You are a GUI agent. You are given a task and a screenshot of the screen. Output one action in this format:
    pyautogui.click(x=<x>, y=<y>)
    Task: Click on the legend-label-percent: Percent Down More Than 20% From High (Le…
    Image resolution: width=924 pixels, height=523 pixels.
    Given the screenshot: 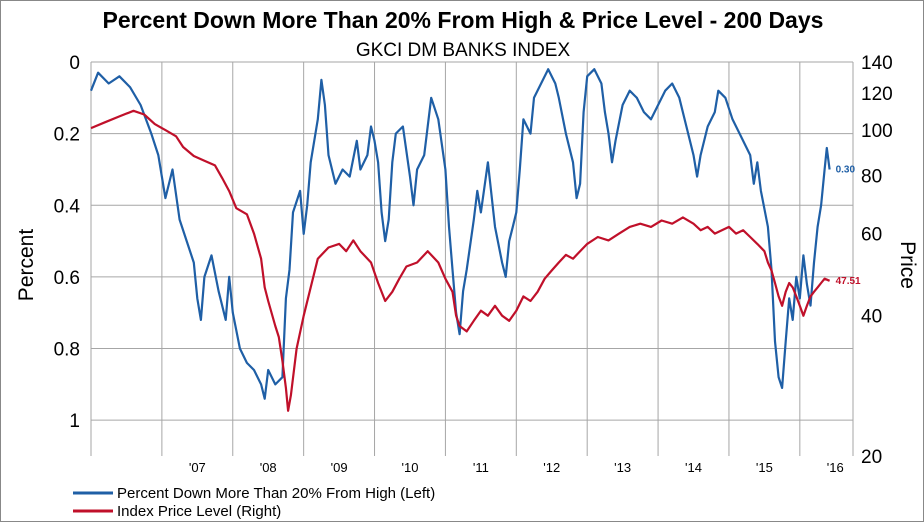 What is the action you would take?
    pyautogui.click(x=276, y=493)
    